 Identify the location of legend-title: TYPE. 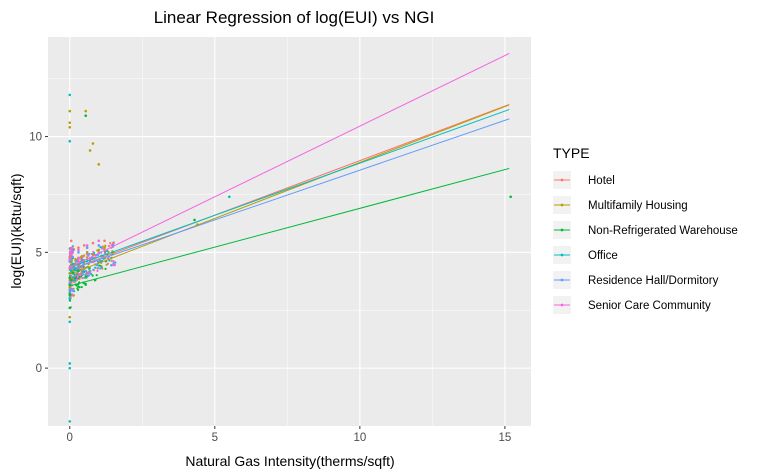
(571, 153).